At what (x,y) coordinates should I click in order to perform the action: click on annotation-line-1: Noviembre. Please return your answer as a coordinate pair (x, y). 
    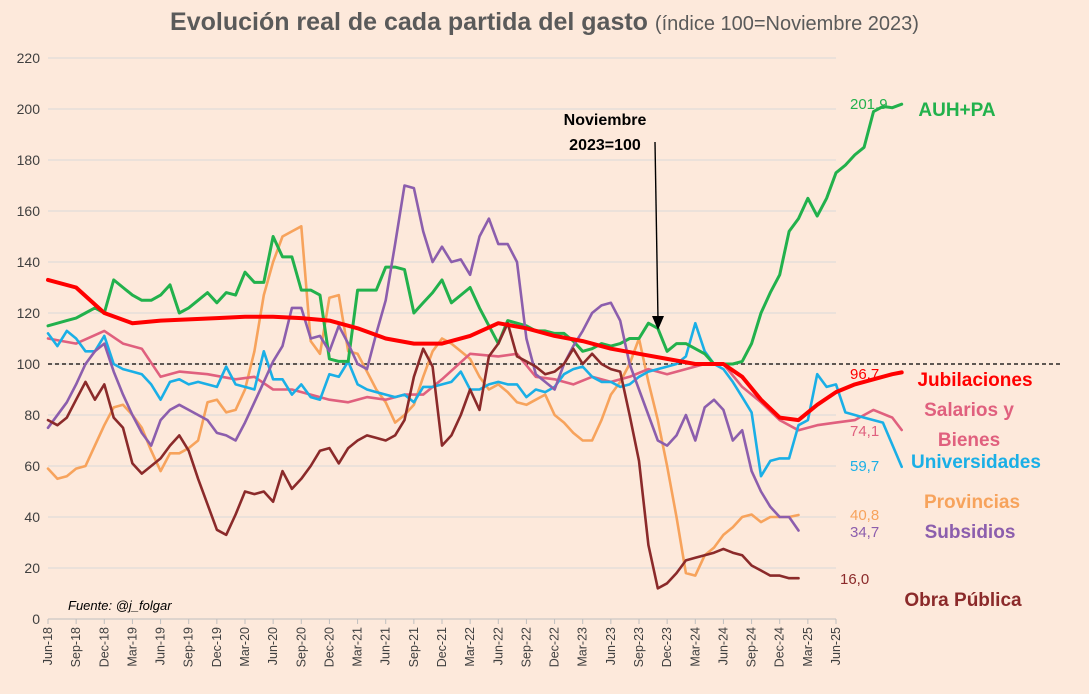
    Looking at the image, I should click on (605, 120).